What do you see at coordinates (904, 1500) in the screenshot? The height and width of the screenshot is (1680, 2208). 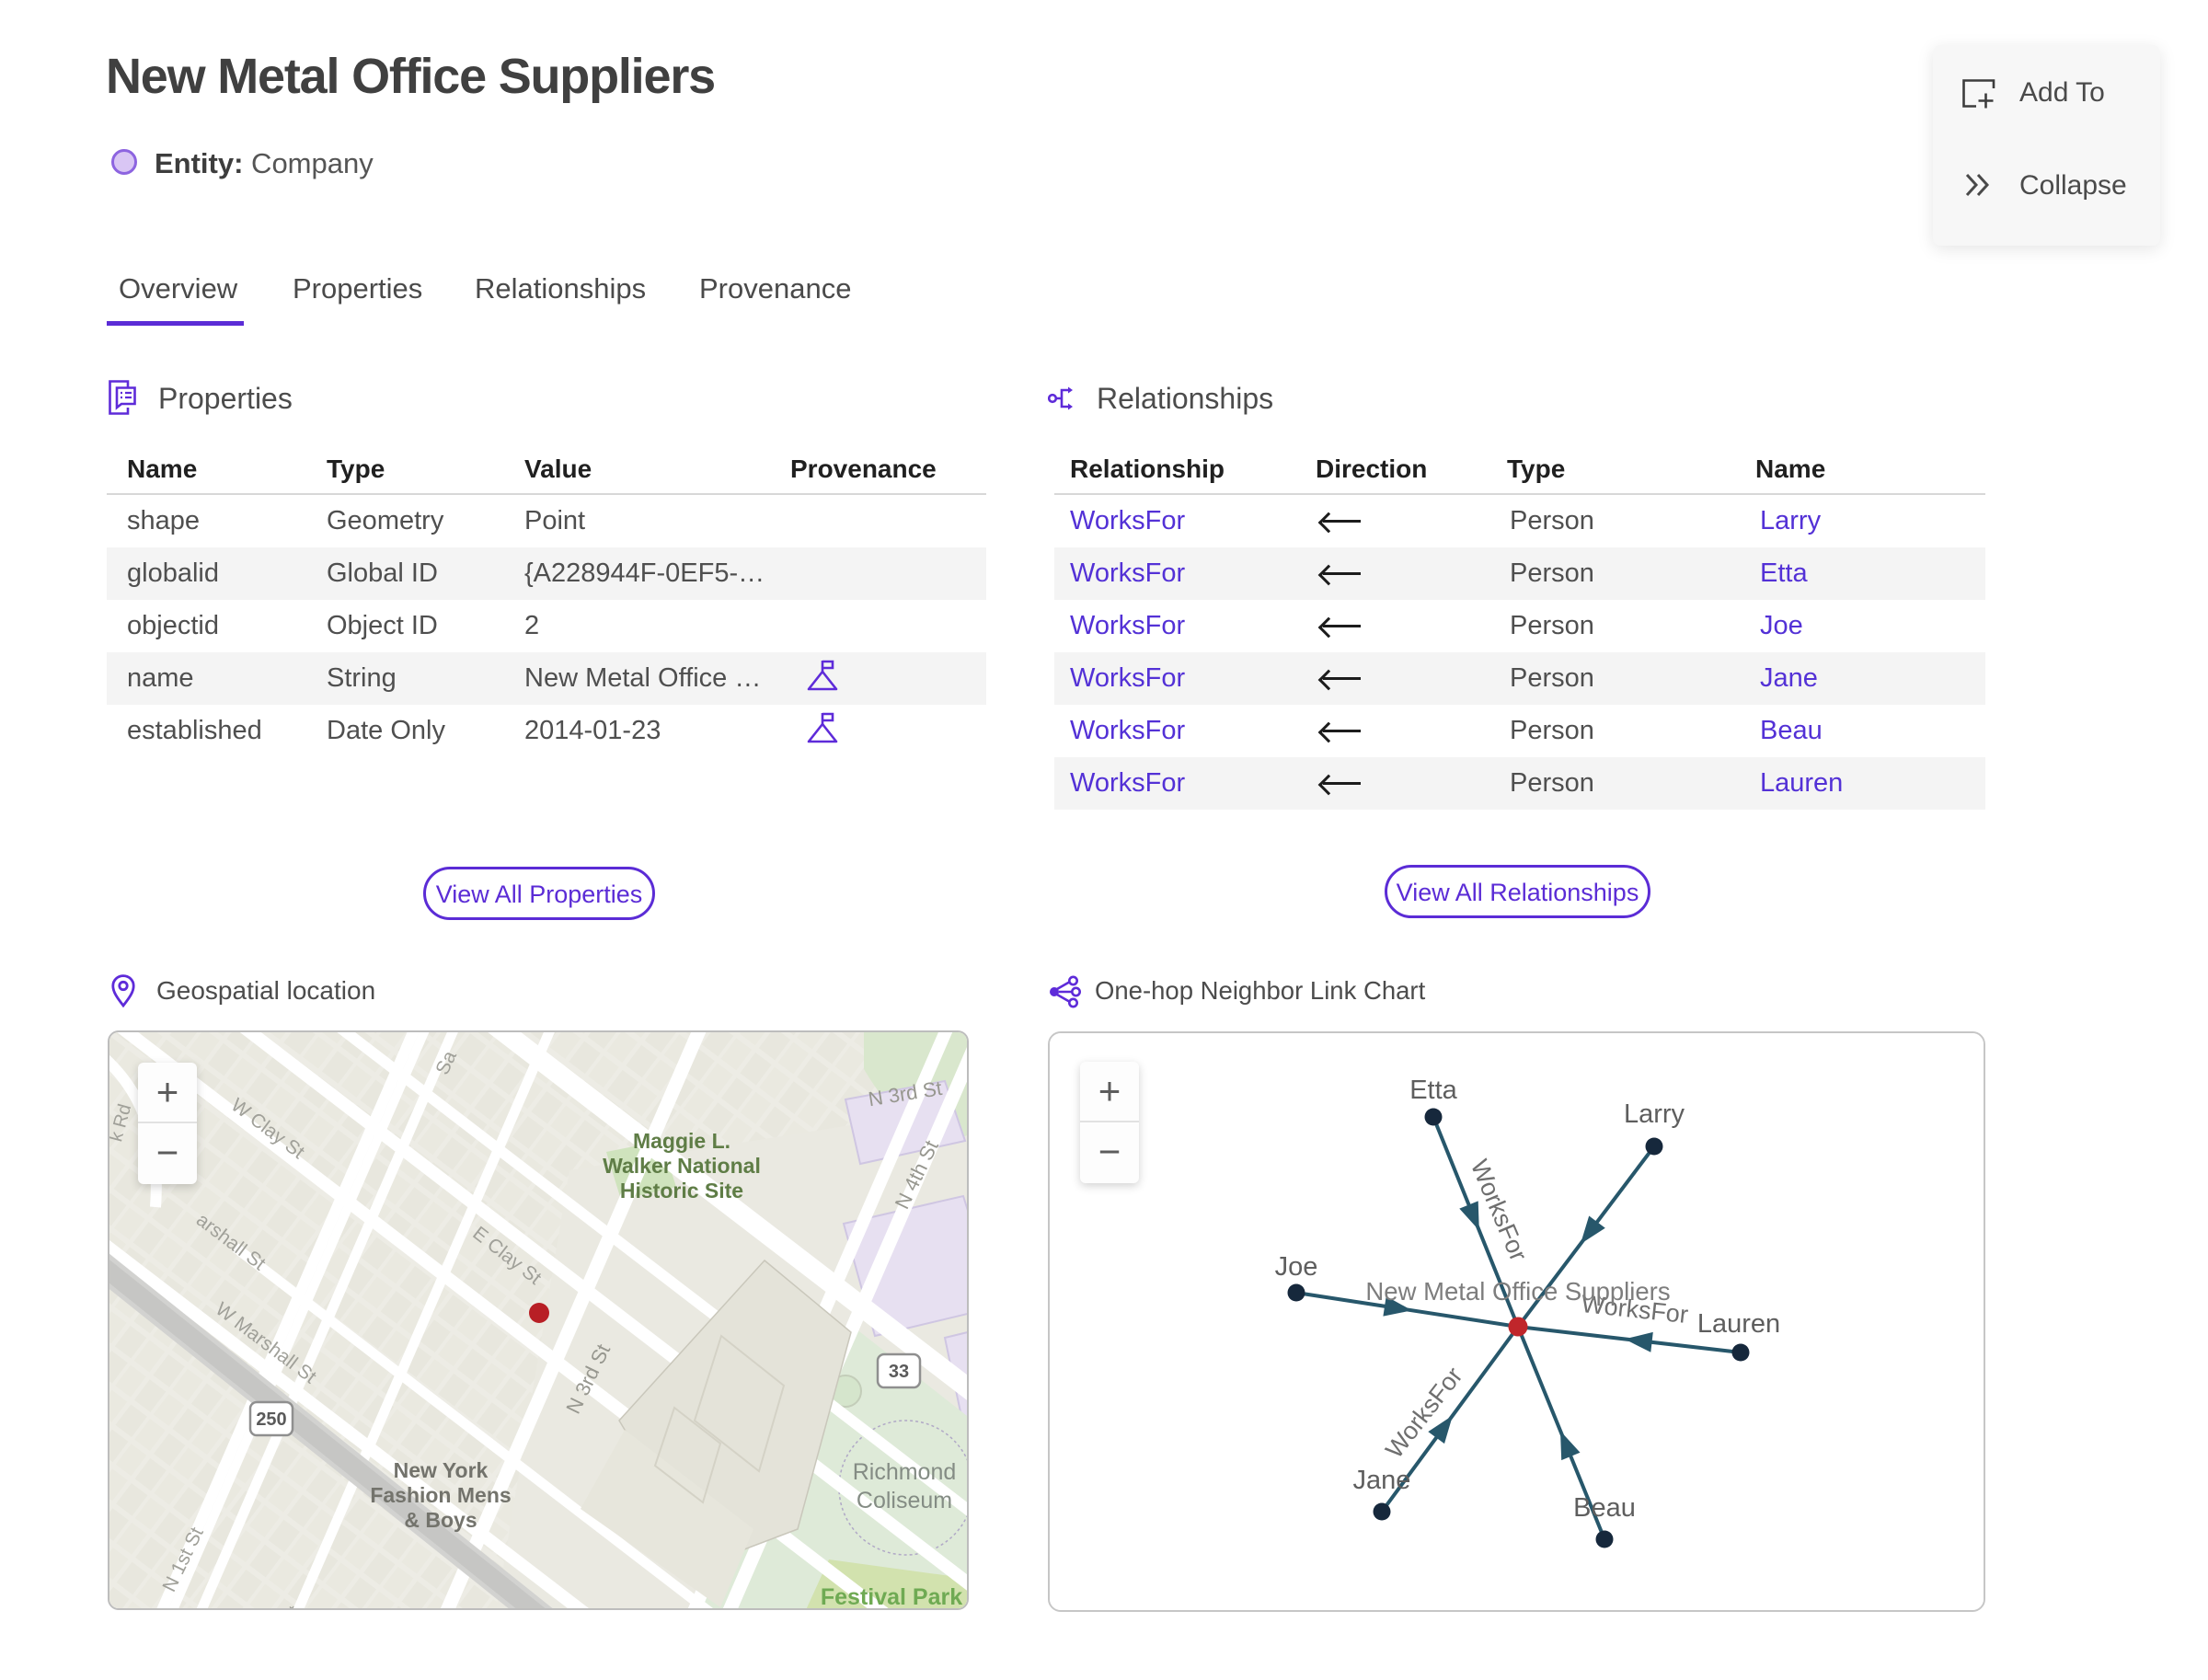 I see `svg-text: Coliseum` at bounding box center [904, 1500].